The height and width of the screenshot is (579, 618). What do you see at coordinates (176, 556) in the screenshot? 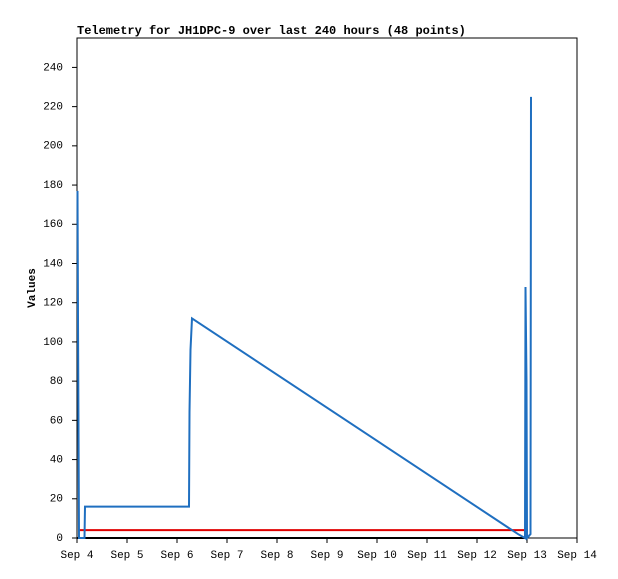
I see `x-tick-label: Sep 6` at bounding box center [176, 556].